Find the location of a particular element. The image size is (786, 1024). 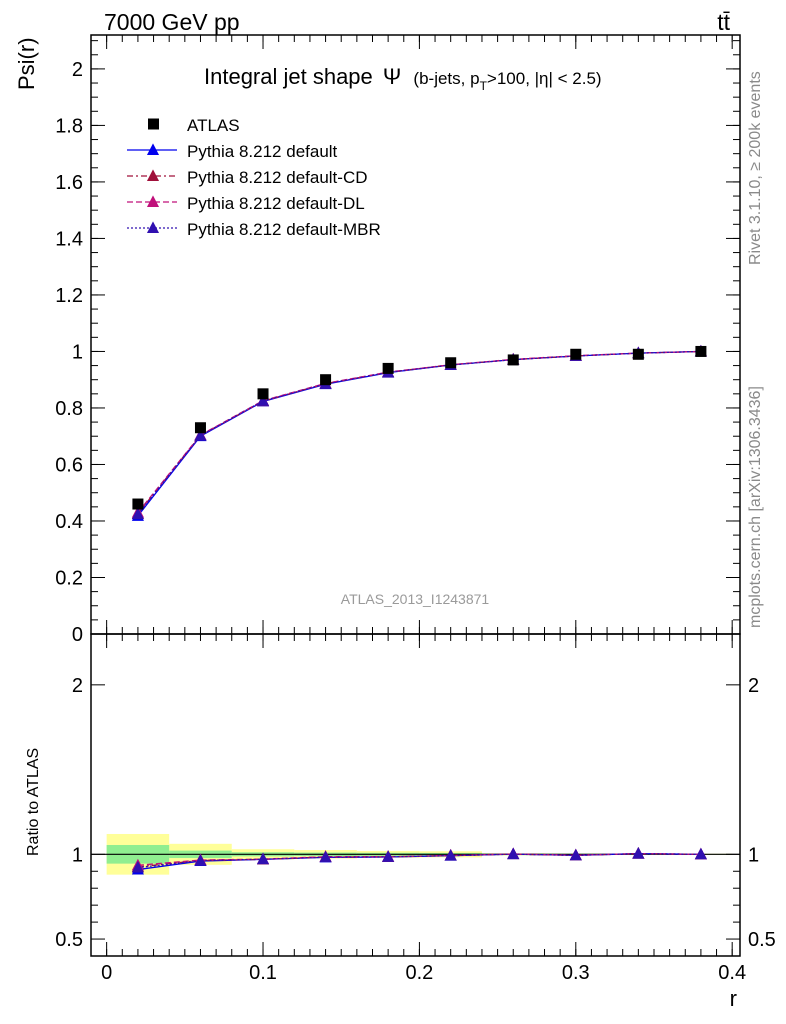

chart-title-cuts-rest: >100, |η| < 2.5) is located at coordinates (544, 78).